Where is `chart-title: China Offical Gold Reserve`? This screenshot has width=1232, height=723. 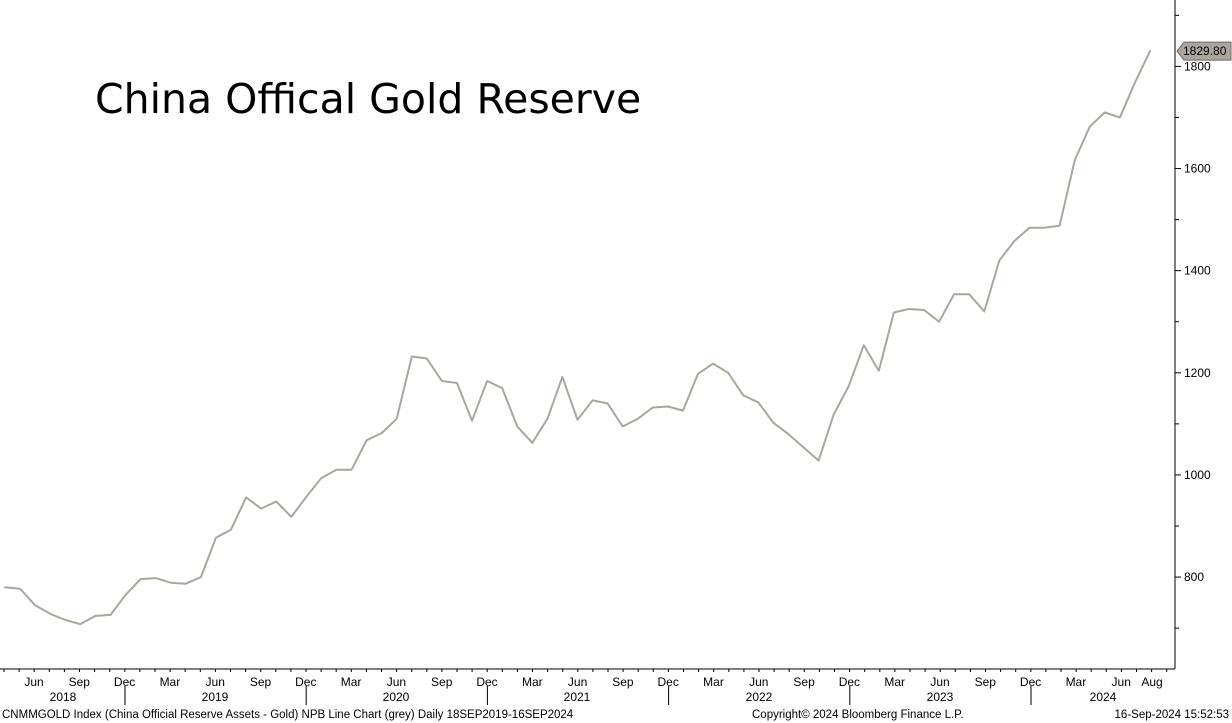 chart-title: China Offical Gold Reserve is located at coordinates (368, 99).